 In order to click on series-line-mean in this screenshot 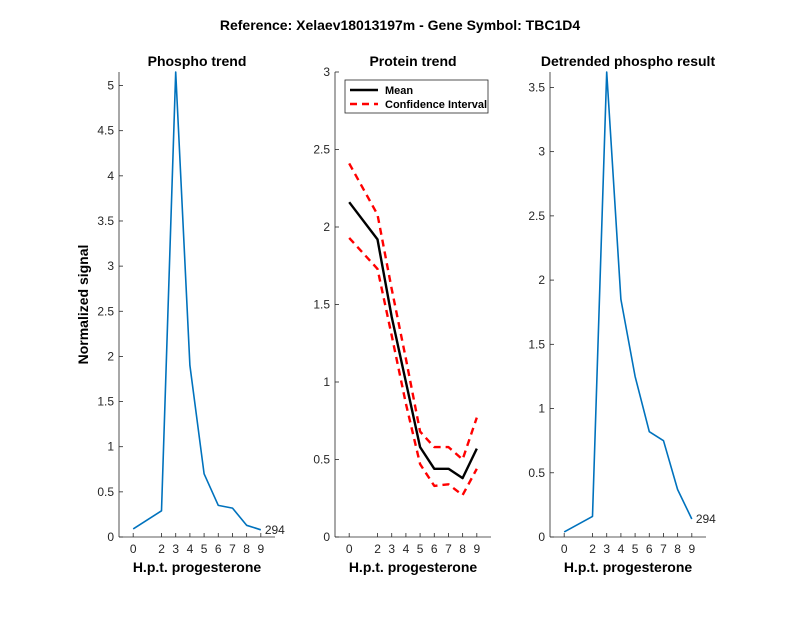, I will do `click(413, 340)`.